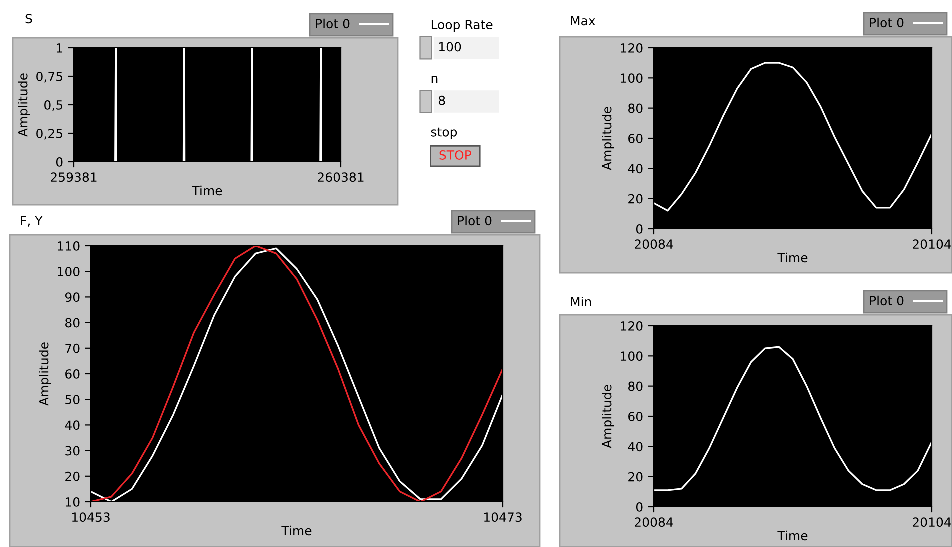 Image resolution: width=952 pixels, height=547 pixels. What do you see at coordinates (581, 301) in the screenshot?
I see `chart-title: Min` at bounding box center [581, 301].